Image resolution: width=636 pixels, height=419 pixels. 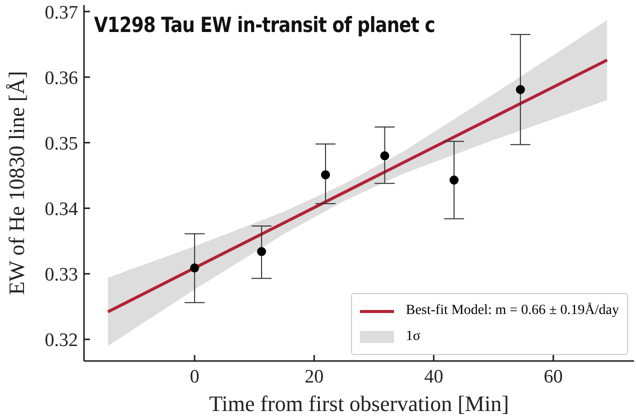 What do you see at coordinates (434, 377) in the screenshot?
I see `x-tick-label: 40` at bounding box center [434, 377].